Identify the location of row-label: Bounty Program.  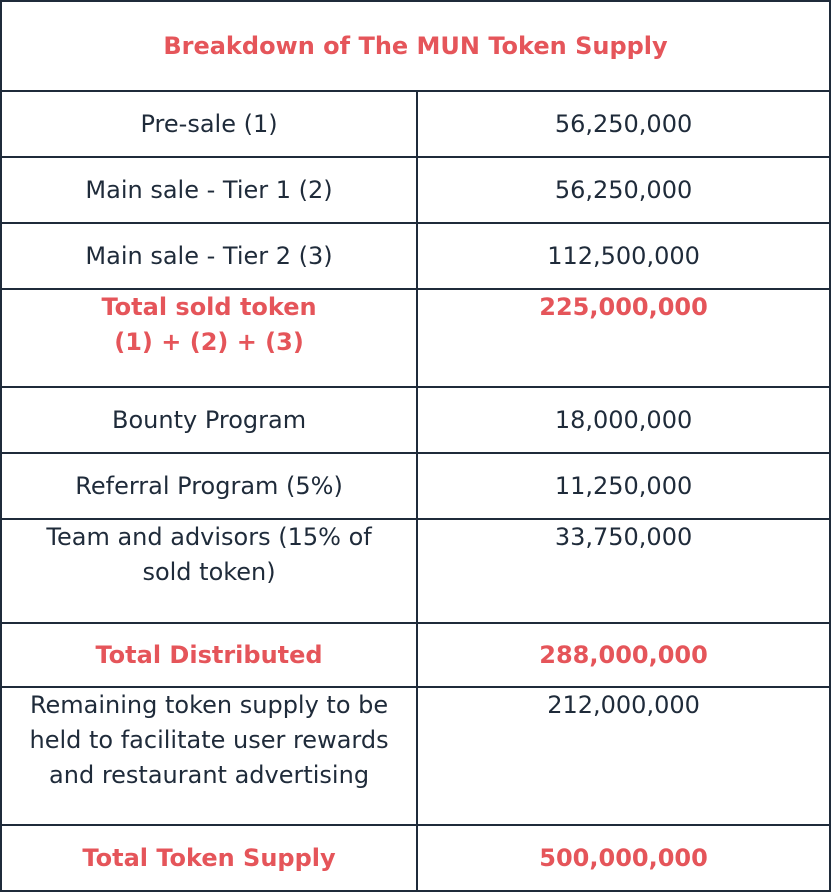
(209, 420).